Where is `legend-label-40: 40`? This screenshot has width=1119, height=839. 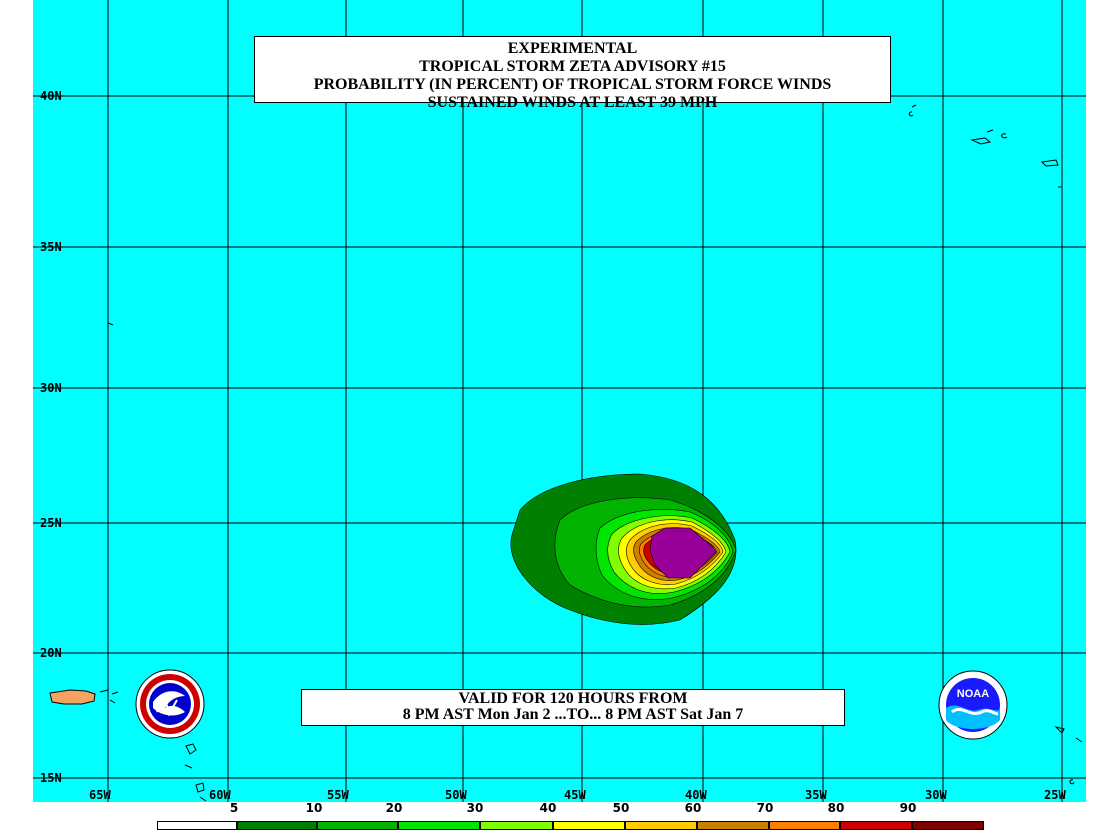 legend-label-40: 40 is located at coordinates (548, 808).